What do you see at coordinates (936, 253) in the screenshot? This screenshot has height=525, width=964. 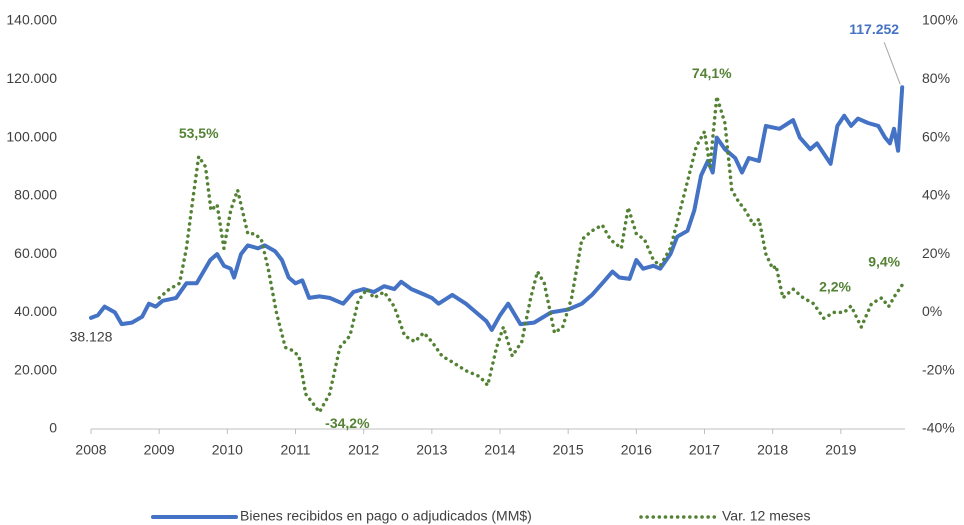 I see `y2-tick-label: 20%` at bounding box center [936, 253].